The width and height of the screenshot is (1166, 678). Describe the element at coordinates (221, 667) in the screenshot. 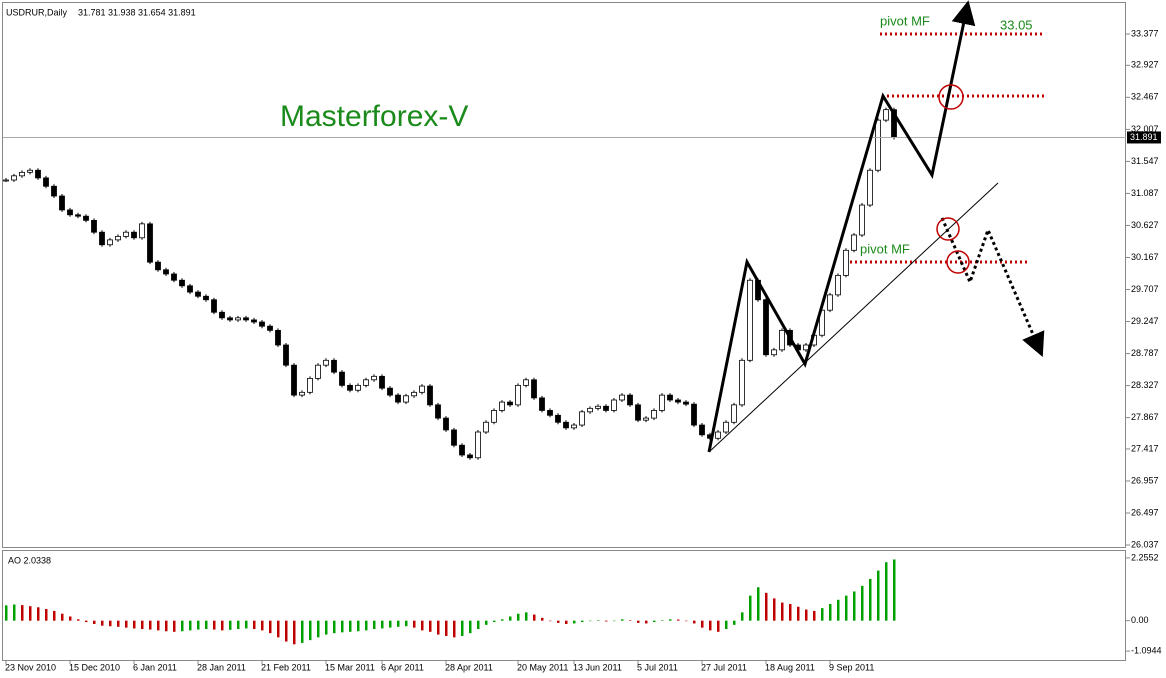

I see `x-tick-label: 28 Jan 2011` at that location.